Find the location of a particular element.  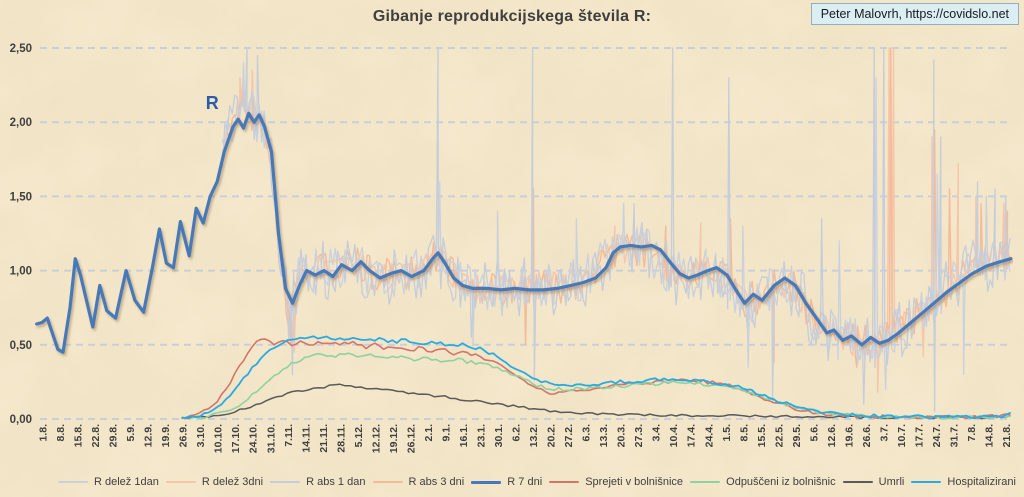

x-tick-label: 5.12. is located at coordinates (359, 435).